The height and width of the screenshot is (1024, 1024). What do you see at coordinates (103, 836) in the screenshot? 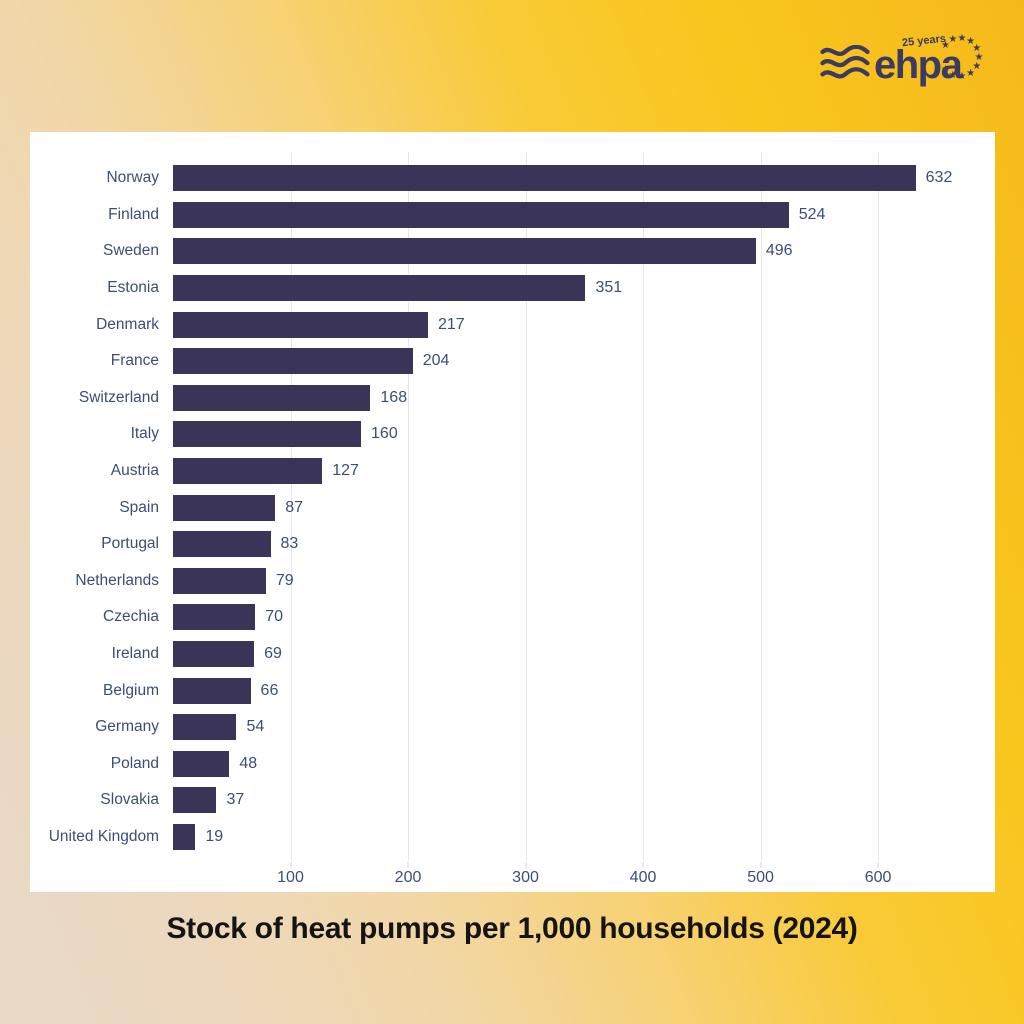
I see `country-label: United Kingdom` at bounding box center [103, 836].